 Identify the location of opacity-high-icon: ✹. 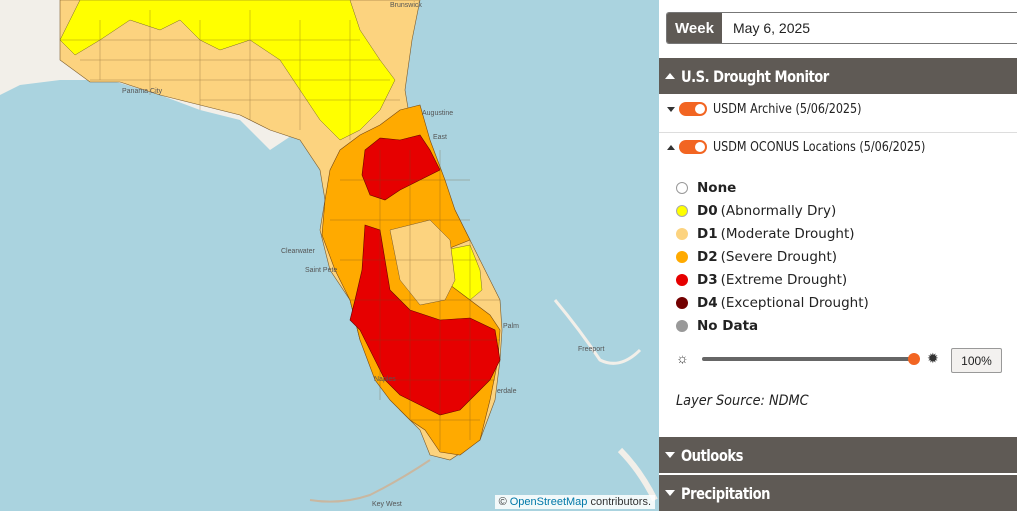
(933, 358).